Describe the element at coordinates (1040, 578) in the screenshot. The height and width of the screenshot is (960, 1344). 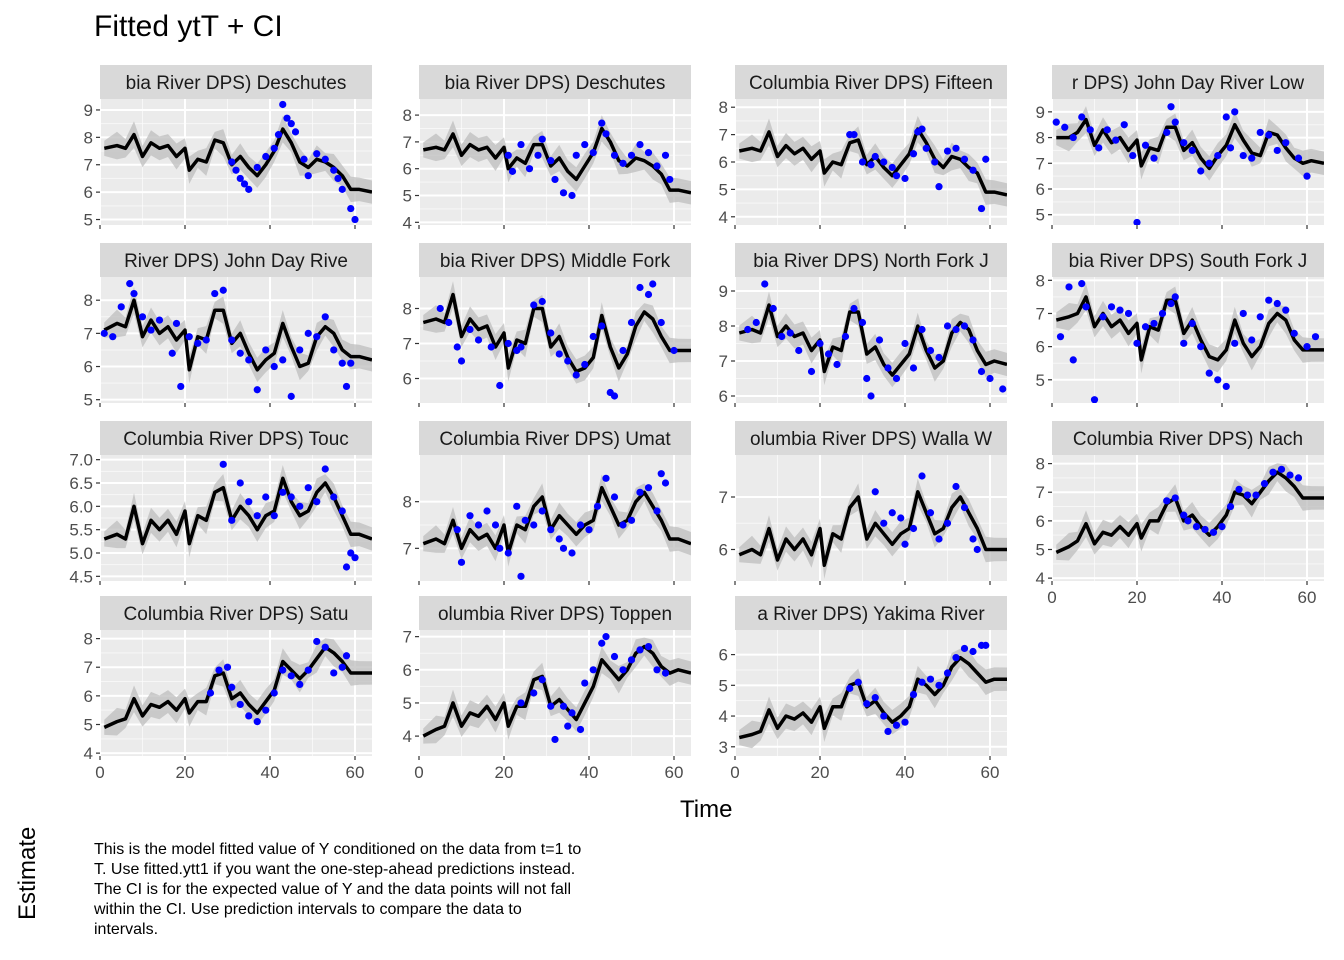
I see `y-tick-label: 4` at that location.